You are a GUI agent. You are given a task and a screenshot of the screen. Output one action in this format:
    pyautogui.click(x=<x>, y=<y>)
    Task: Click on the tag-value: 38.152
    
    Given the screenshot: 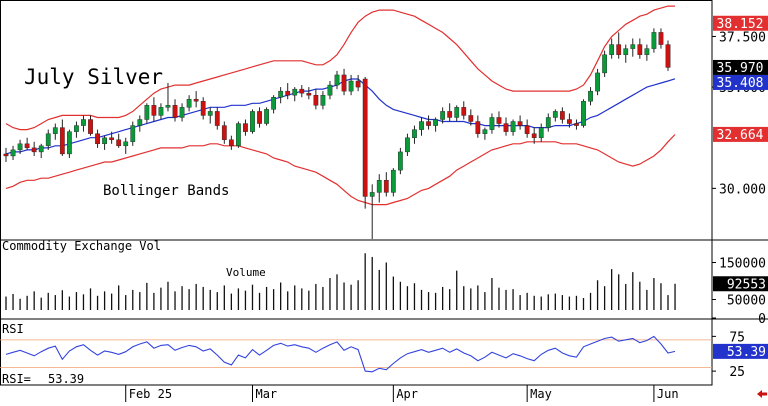 What is the action you would take?
    pyautogui.click(x=740, y=24)
    